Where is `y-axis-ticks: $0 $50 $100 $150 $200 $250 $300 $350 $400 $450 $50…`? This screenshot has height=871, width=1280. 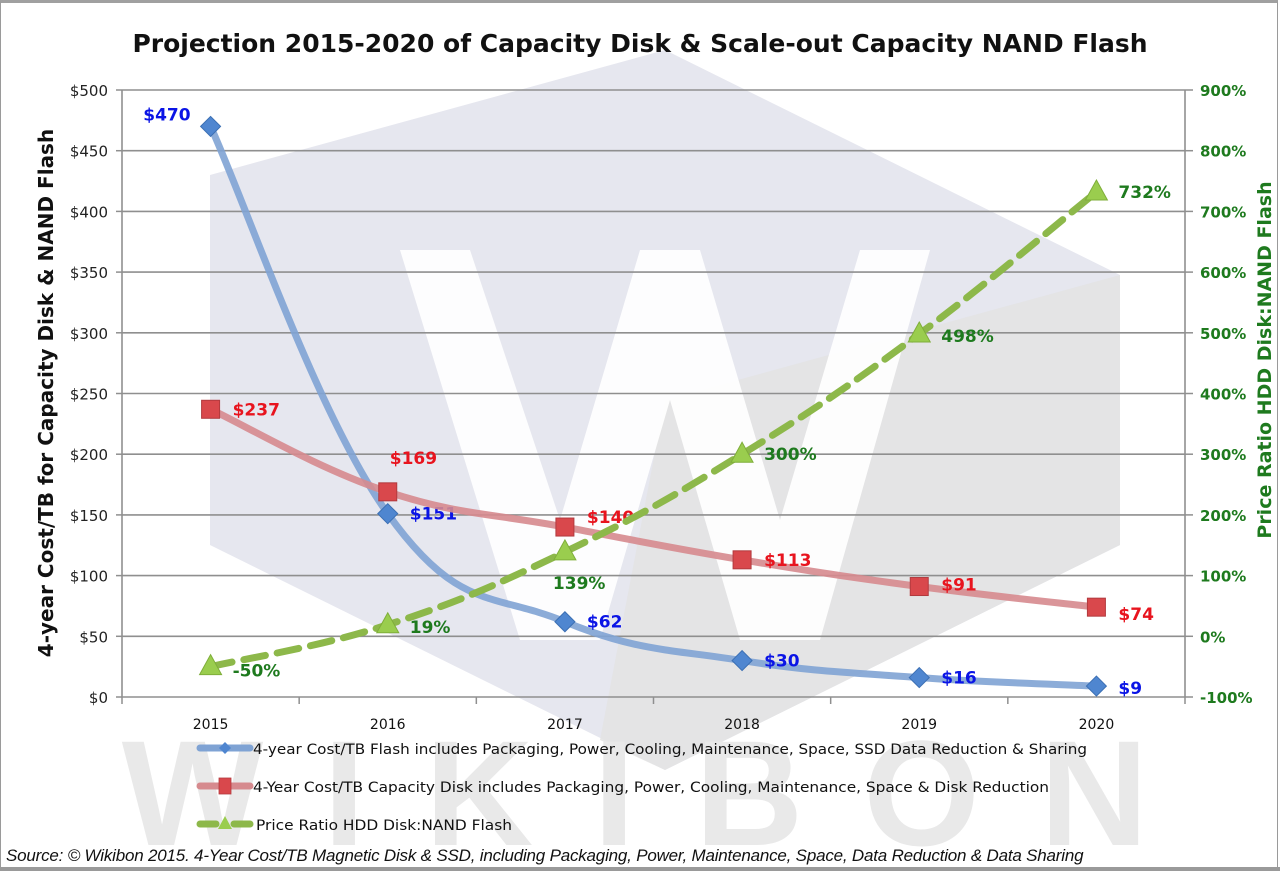
y-axis-ticks: $0 $50 $100 $150 $200 $250 $300 $350 $400 $450 $50… is located at coordinates (96, 394).